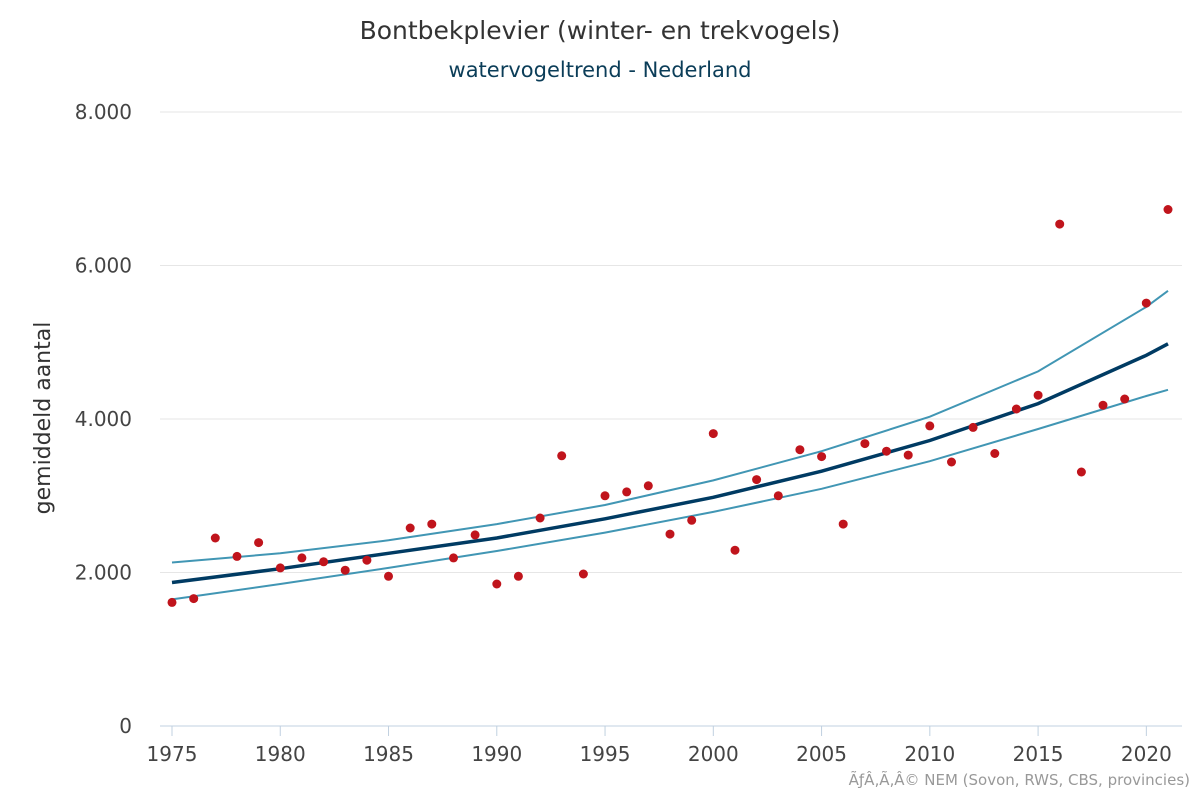  What do you see at coordinates (1146, 754) in the screenshot?
I see `x-tick-label: 2020` at bounding box center [1146, 754].